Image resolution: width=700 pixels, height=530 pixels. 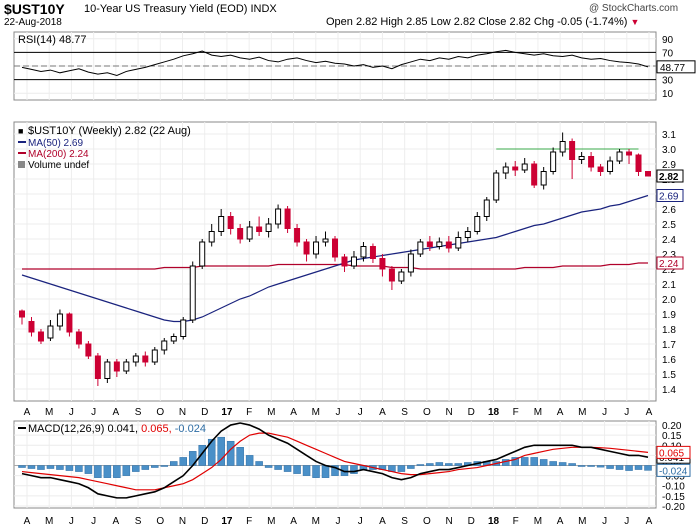 I want to click on rsi-value-box, so click(x=676, y=67).